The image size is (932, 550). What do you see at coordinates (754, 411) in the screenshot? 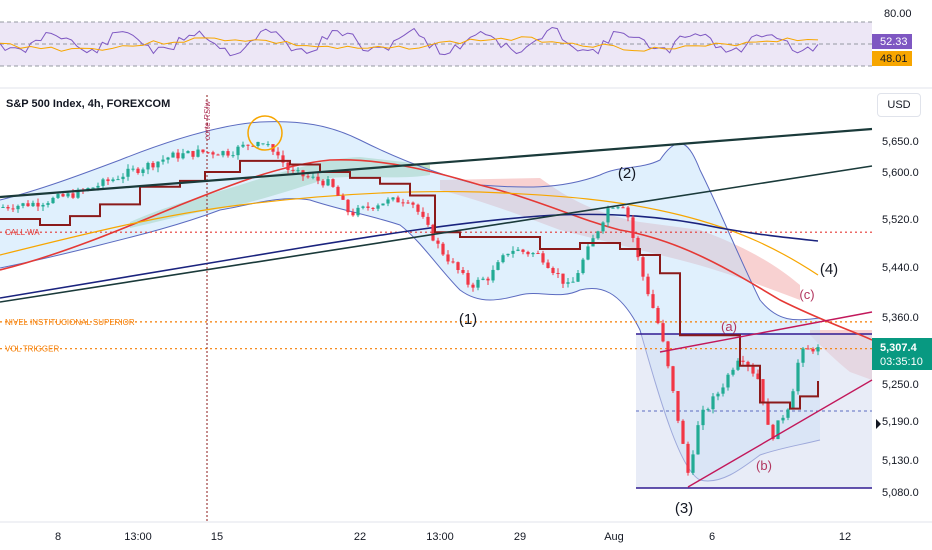
I see `range-box-fill` at bounding box center [754, 411].